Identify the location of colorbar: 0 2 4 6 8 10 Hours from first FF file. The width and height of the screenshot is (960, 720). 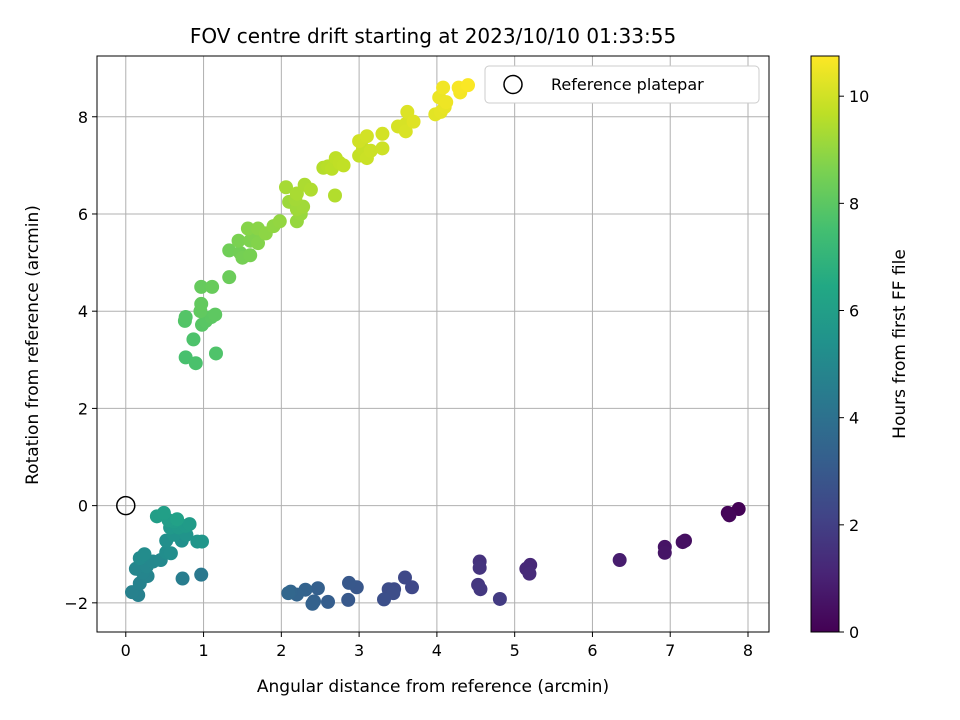
(860, 348).